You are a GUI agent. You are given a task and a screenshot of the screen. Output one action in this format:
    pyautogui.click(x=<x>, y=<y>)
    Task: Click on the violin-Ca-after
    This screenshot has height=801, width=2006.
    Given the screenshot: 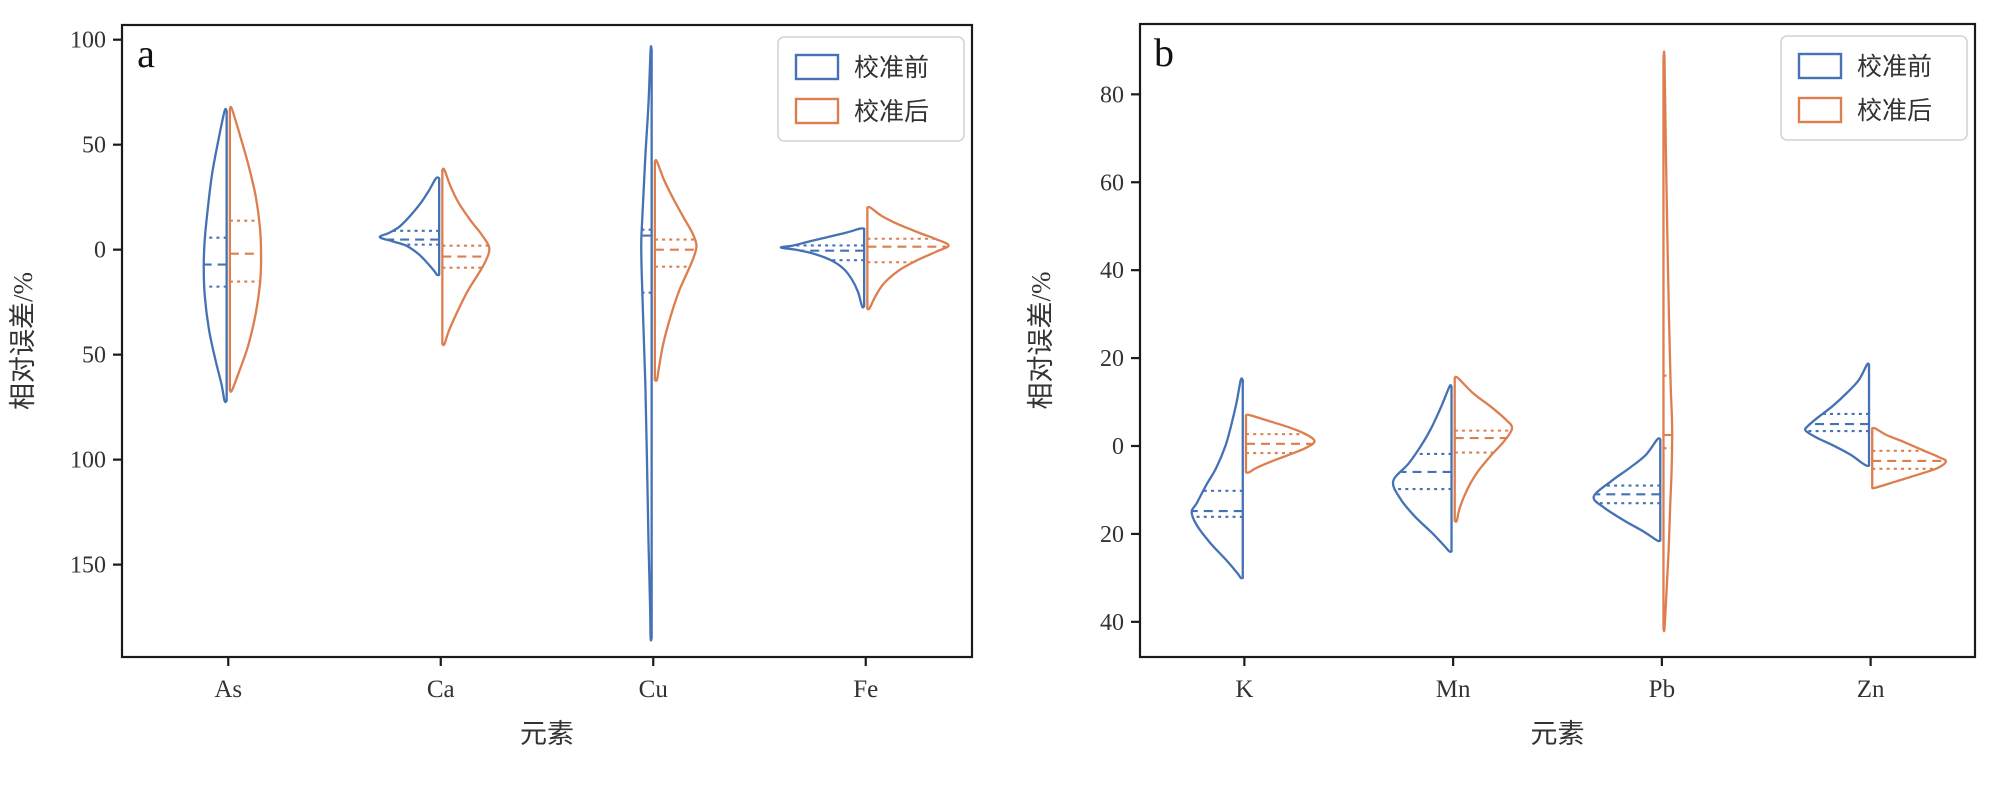 What is the action you would take?
    pyautogui.click(x=466, y=257)
    